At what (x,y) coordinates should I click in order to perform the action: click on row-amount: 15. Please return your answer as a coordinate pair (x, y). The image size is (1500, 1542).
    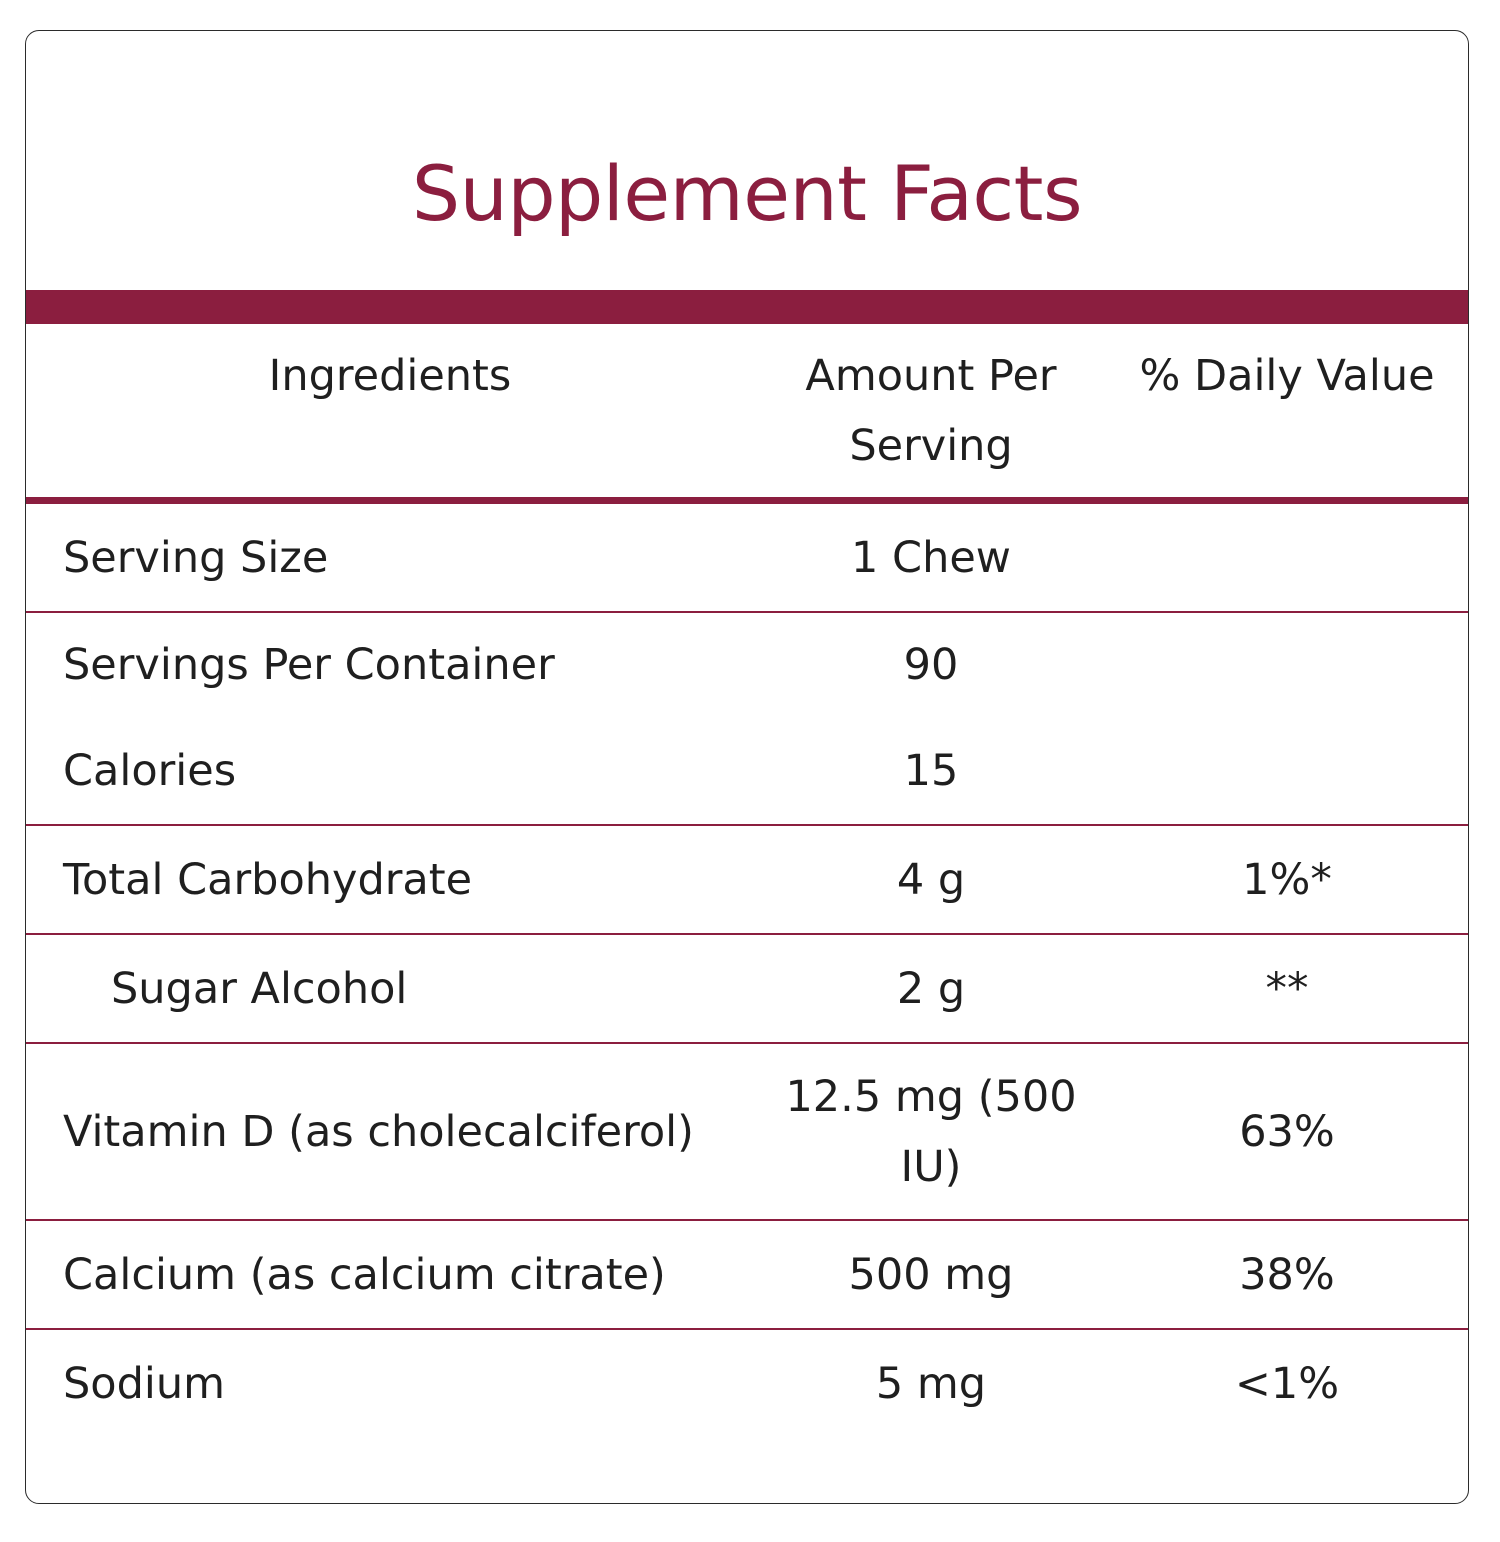
    Looking at the image, I should click on (931, 770).